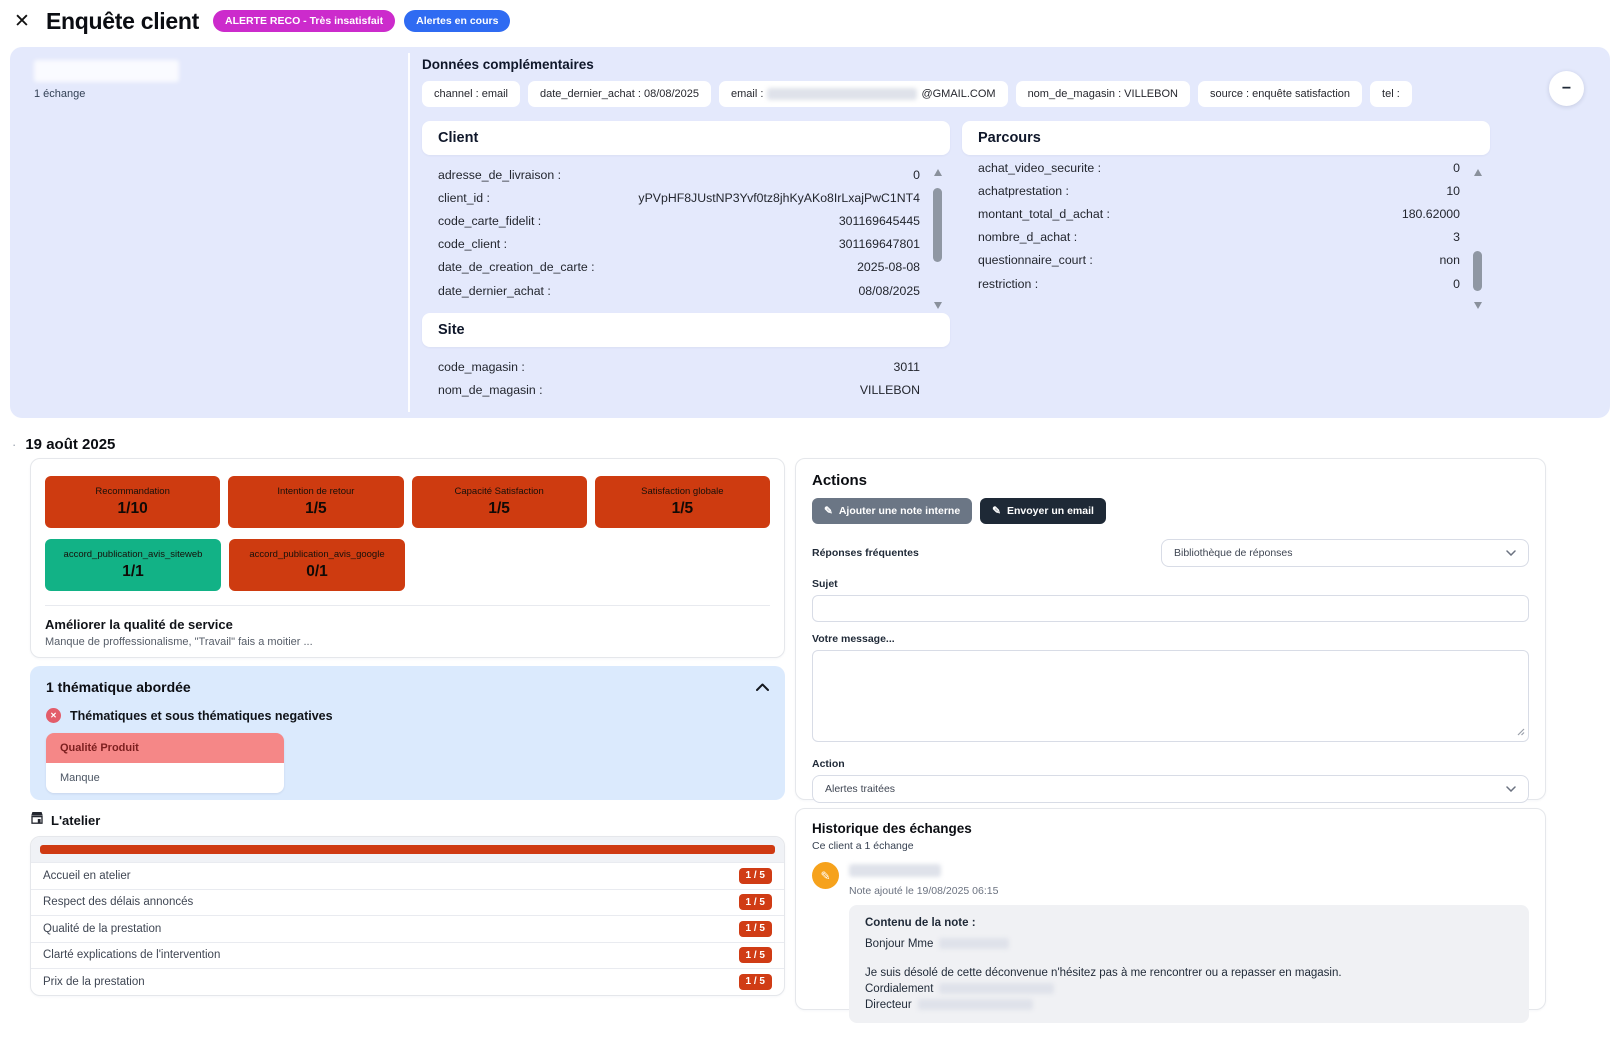 The image size is (1623, 1056). I want to click on score-label: Capacité Satisfaction, so click(499, 491).